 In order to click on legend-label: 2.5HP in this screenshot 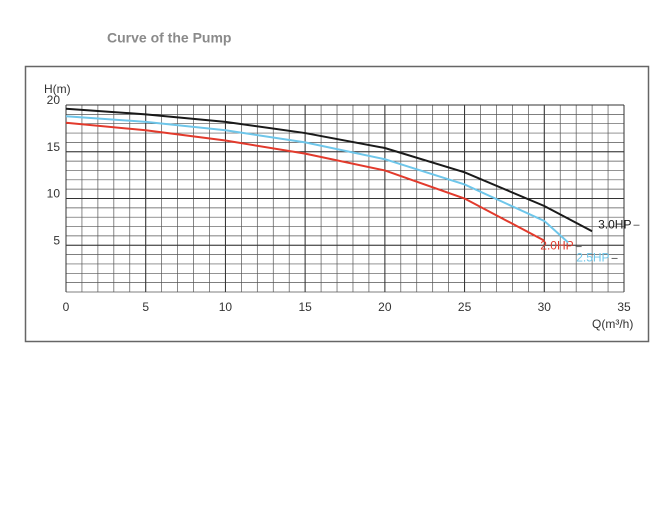, I will do `click(592, 258)`.